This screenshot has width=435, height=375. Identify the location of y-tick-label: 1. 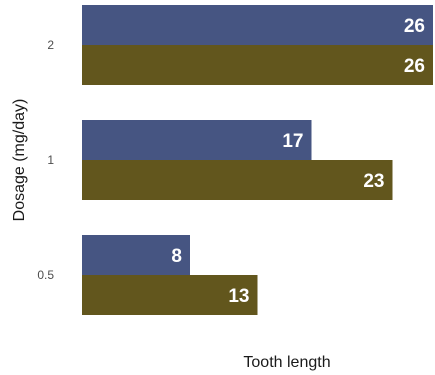
(50, 160).